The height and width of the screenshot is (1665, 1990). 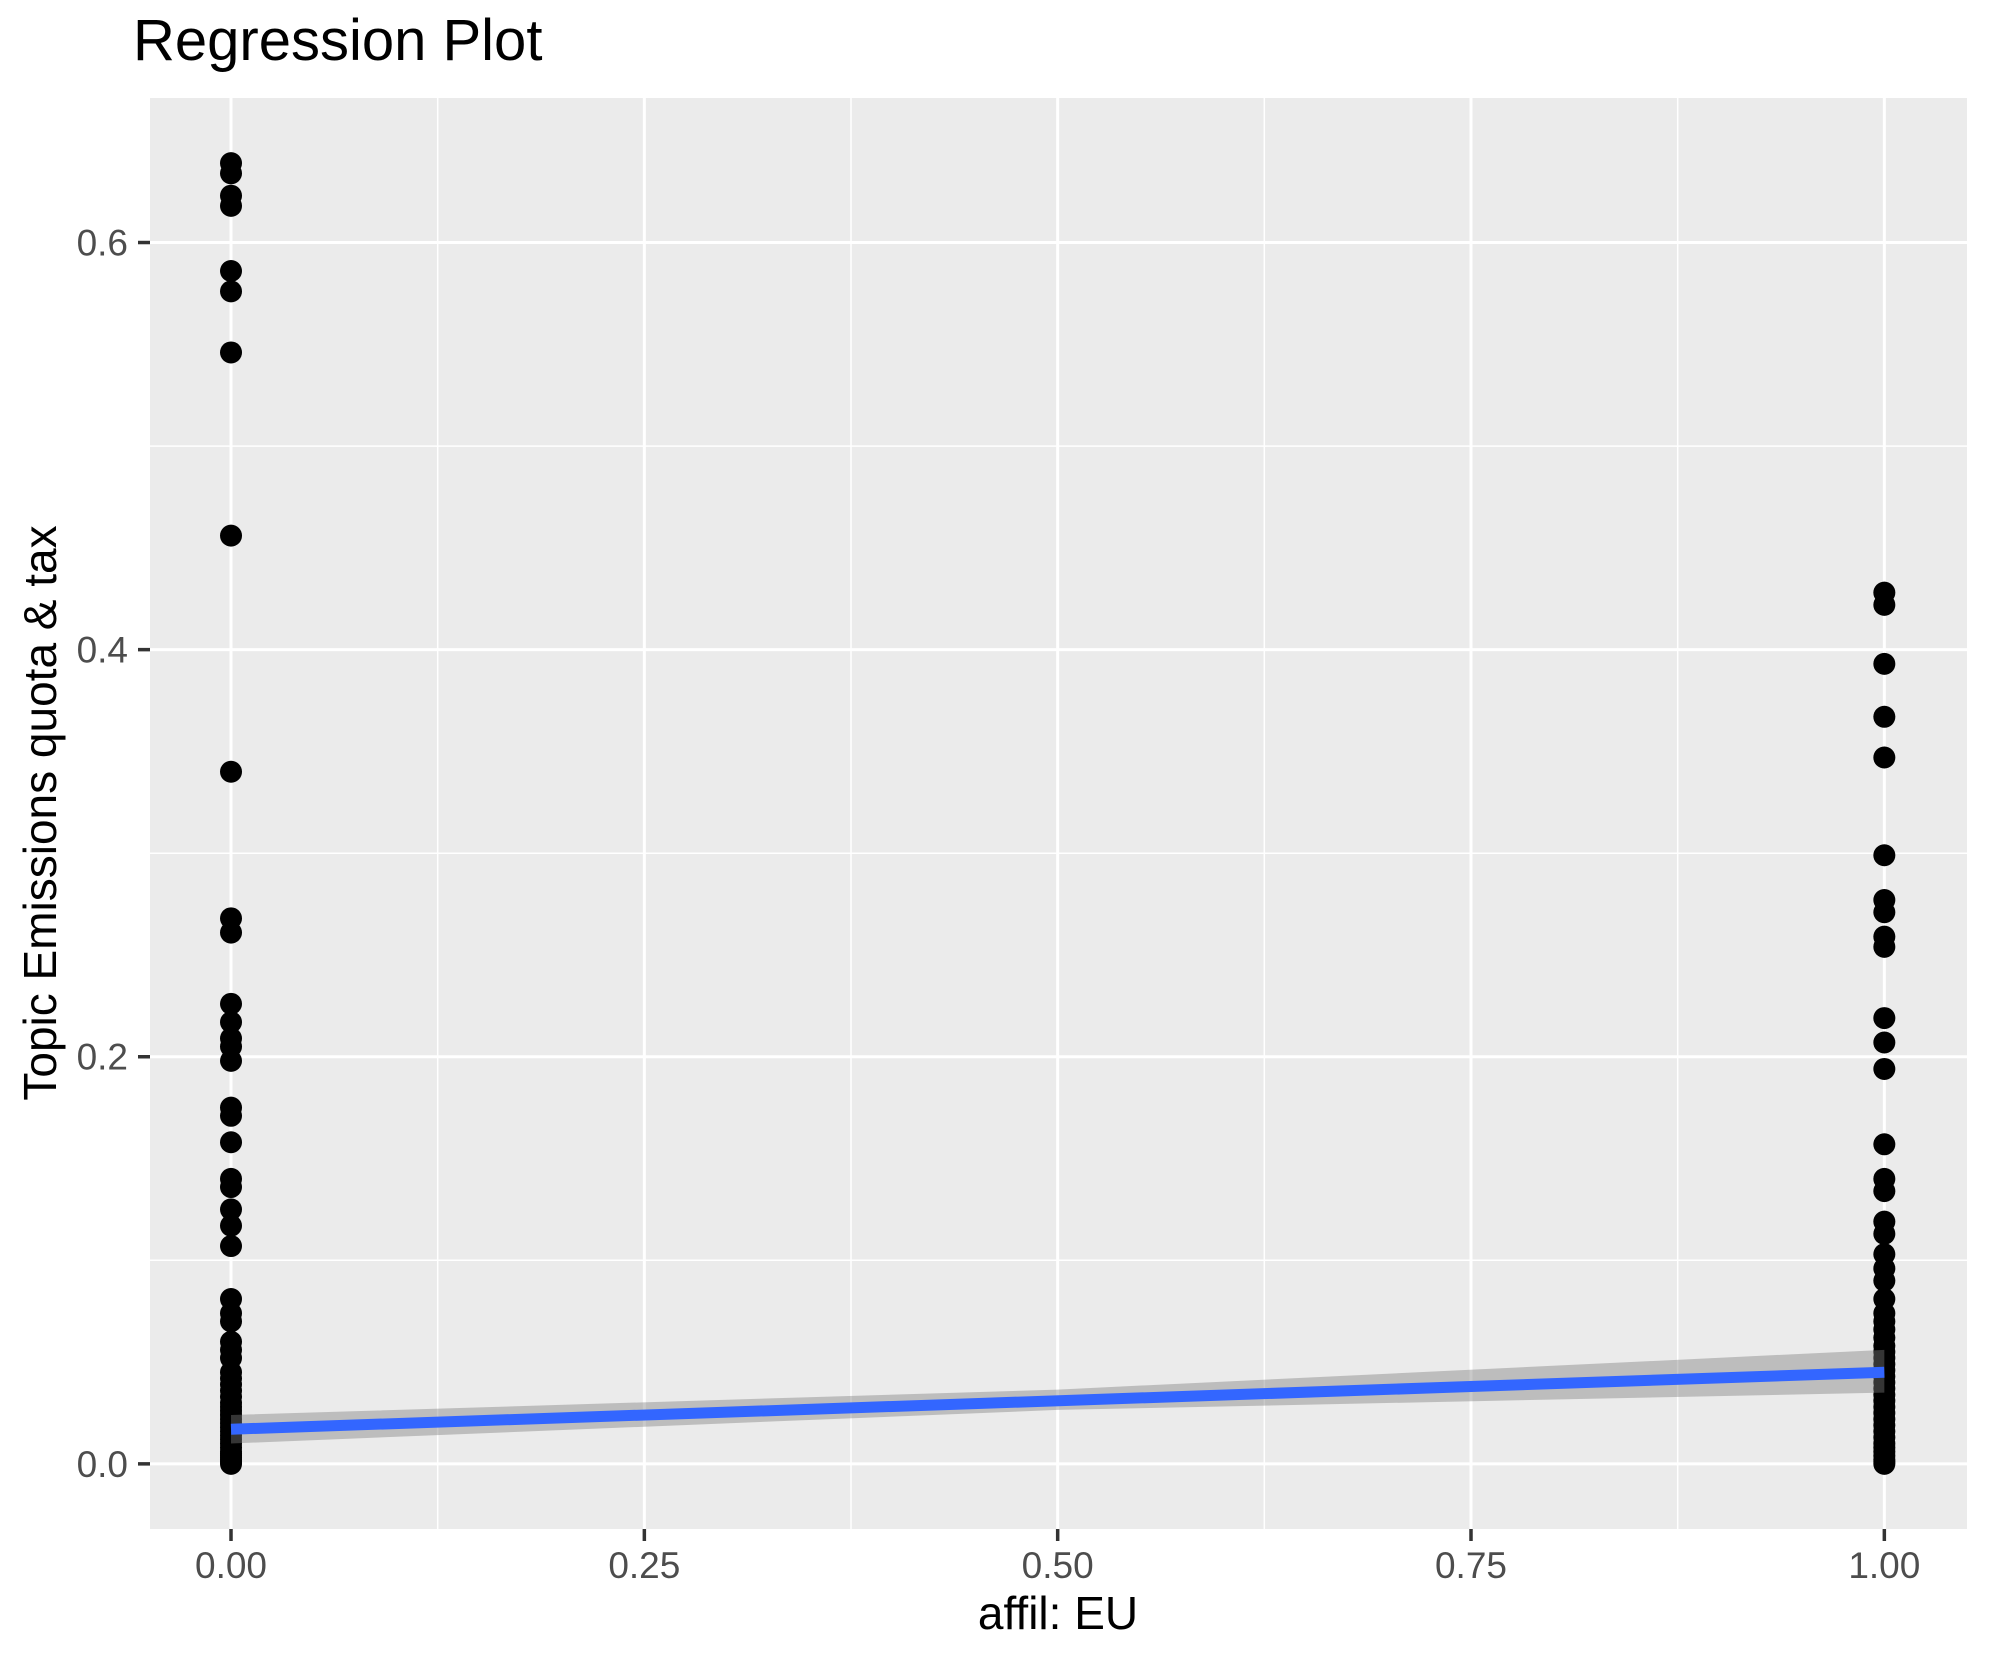 What do you see at coordinates (231, 1565) in the screenshot?
I see `x-tick-label: 0.00` at bounding box center [231, 1565].